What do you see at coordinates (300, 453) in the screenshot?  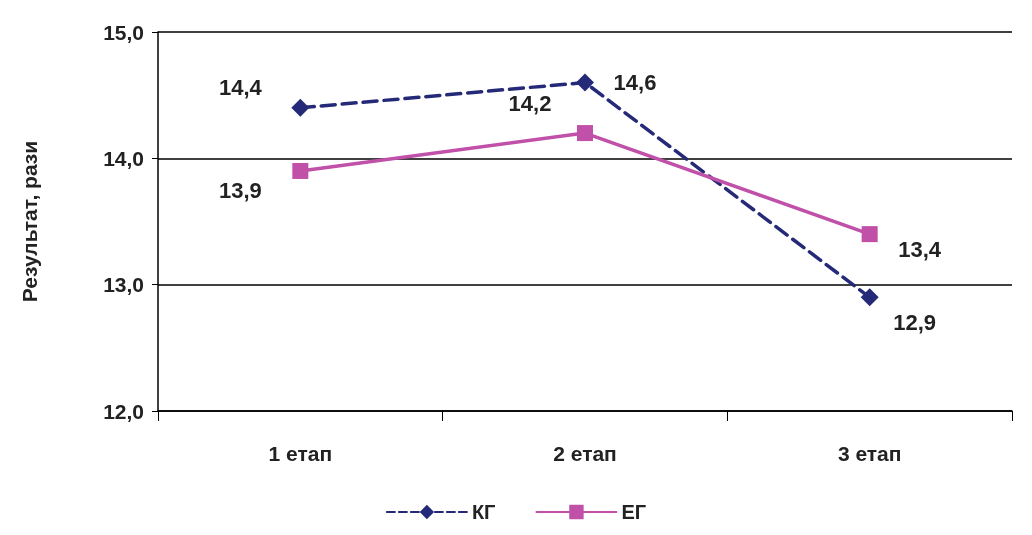 I see `x-tick-label: 1 етап` at bounding box center [300, 453].